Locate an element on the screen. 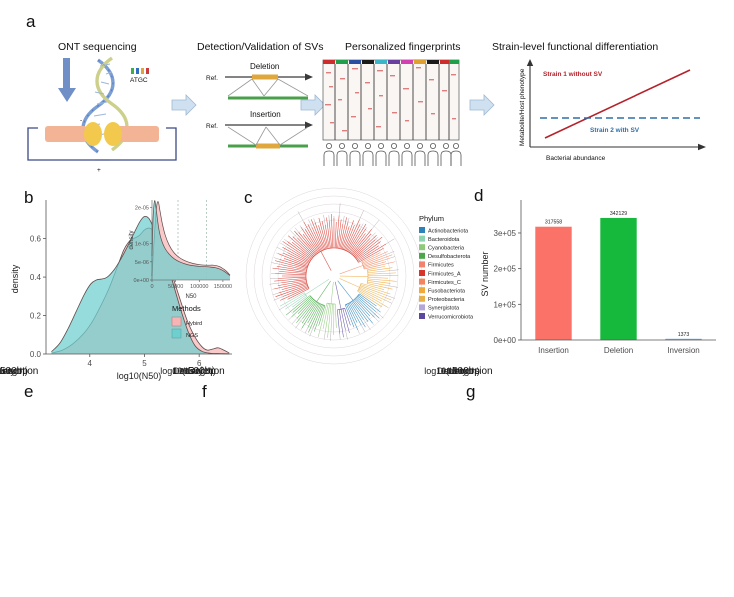 The width and height of the screenshot is (734, 597). strain1-label: Strain 1 without SV is located at coordinates (573, 74).